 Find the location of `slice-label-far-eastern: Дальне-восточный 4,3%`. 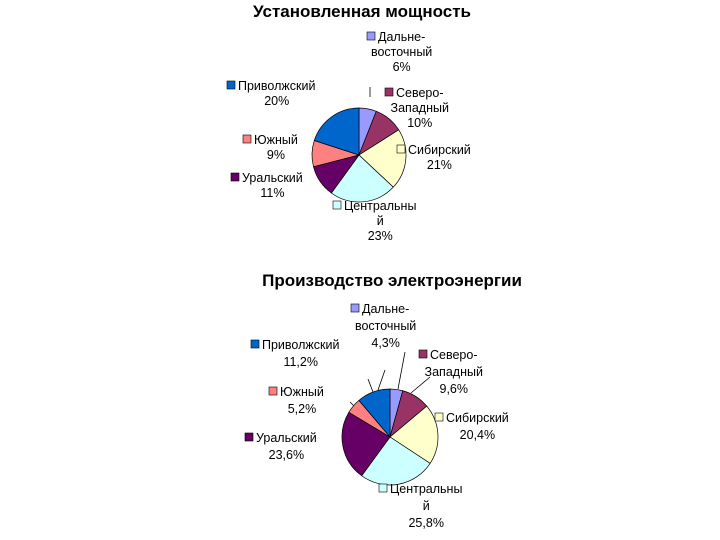

slice-label-far-eastern: Дальне-восточный 4,3% is located at coordinates (383, 326).